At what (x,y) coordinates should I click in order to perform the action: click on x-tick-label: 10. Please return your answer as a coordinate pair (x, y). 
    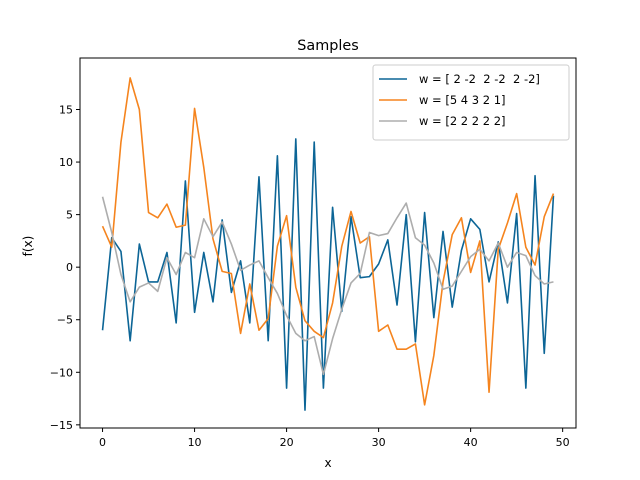
    Looking at the image, I should click on (195, 442).